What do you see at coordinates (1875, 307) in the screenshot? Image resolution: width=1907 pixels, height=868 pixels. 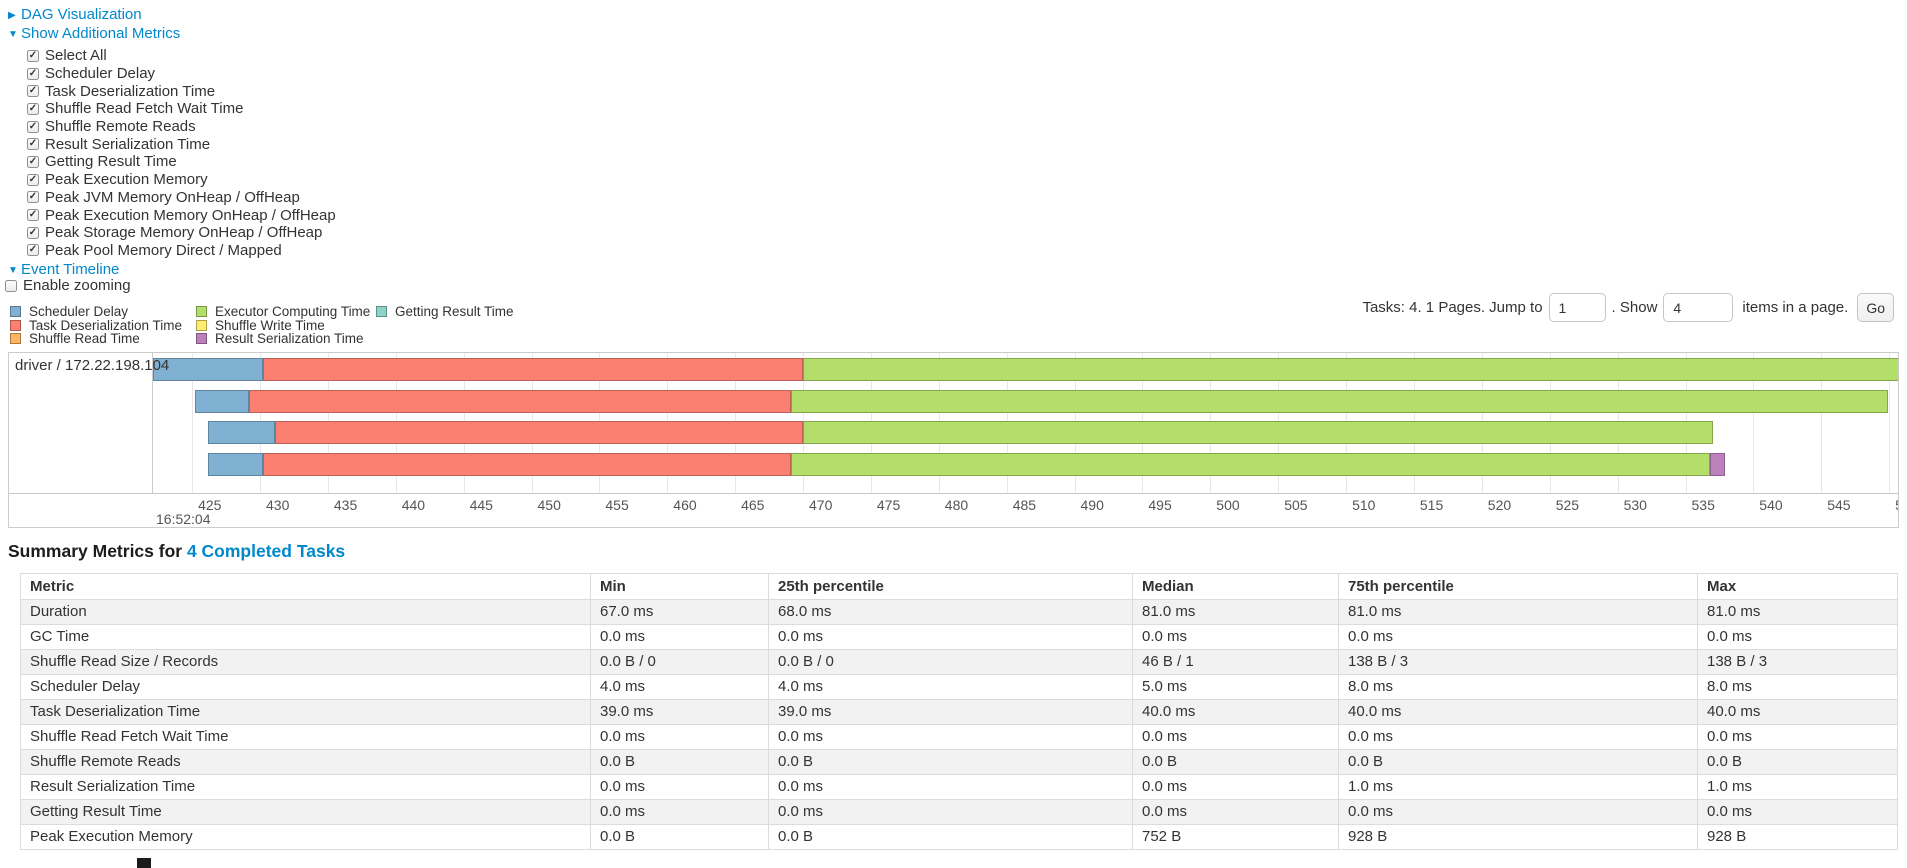 I see `go-button: Go` at bounding box center [1875, 307].